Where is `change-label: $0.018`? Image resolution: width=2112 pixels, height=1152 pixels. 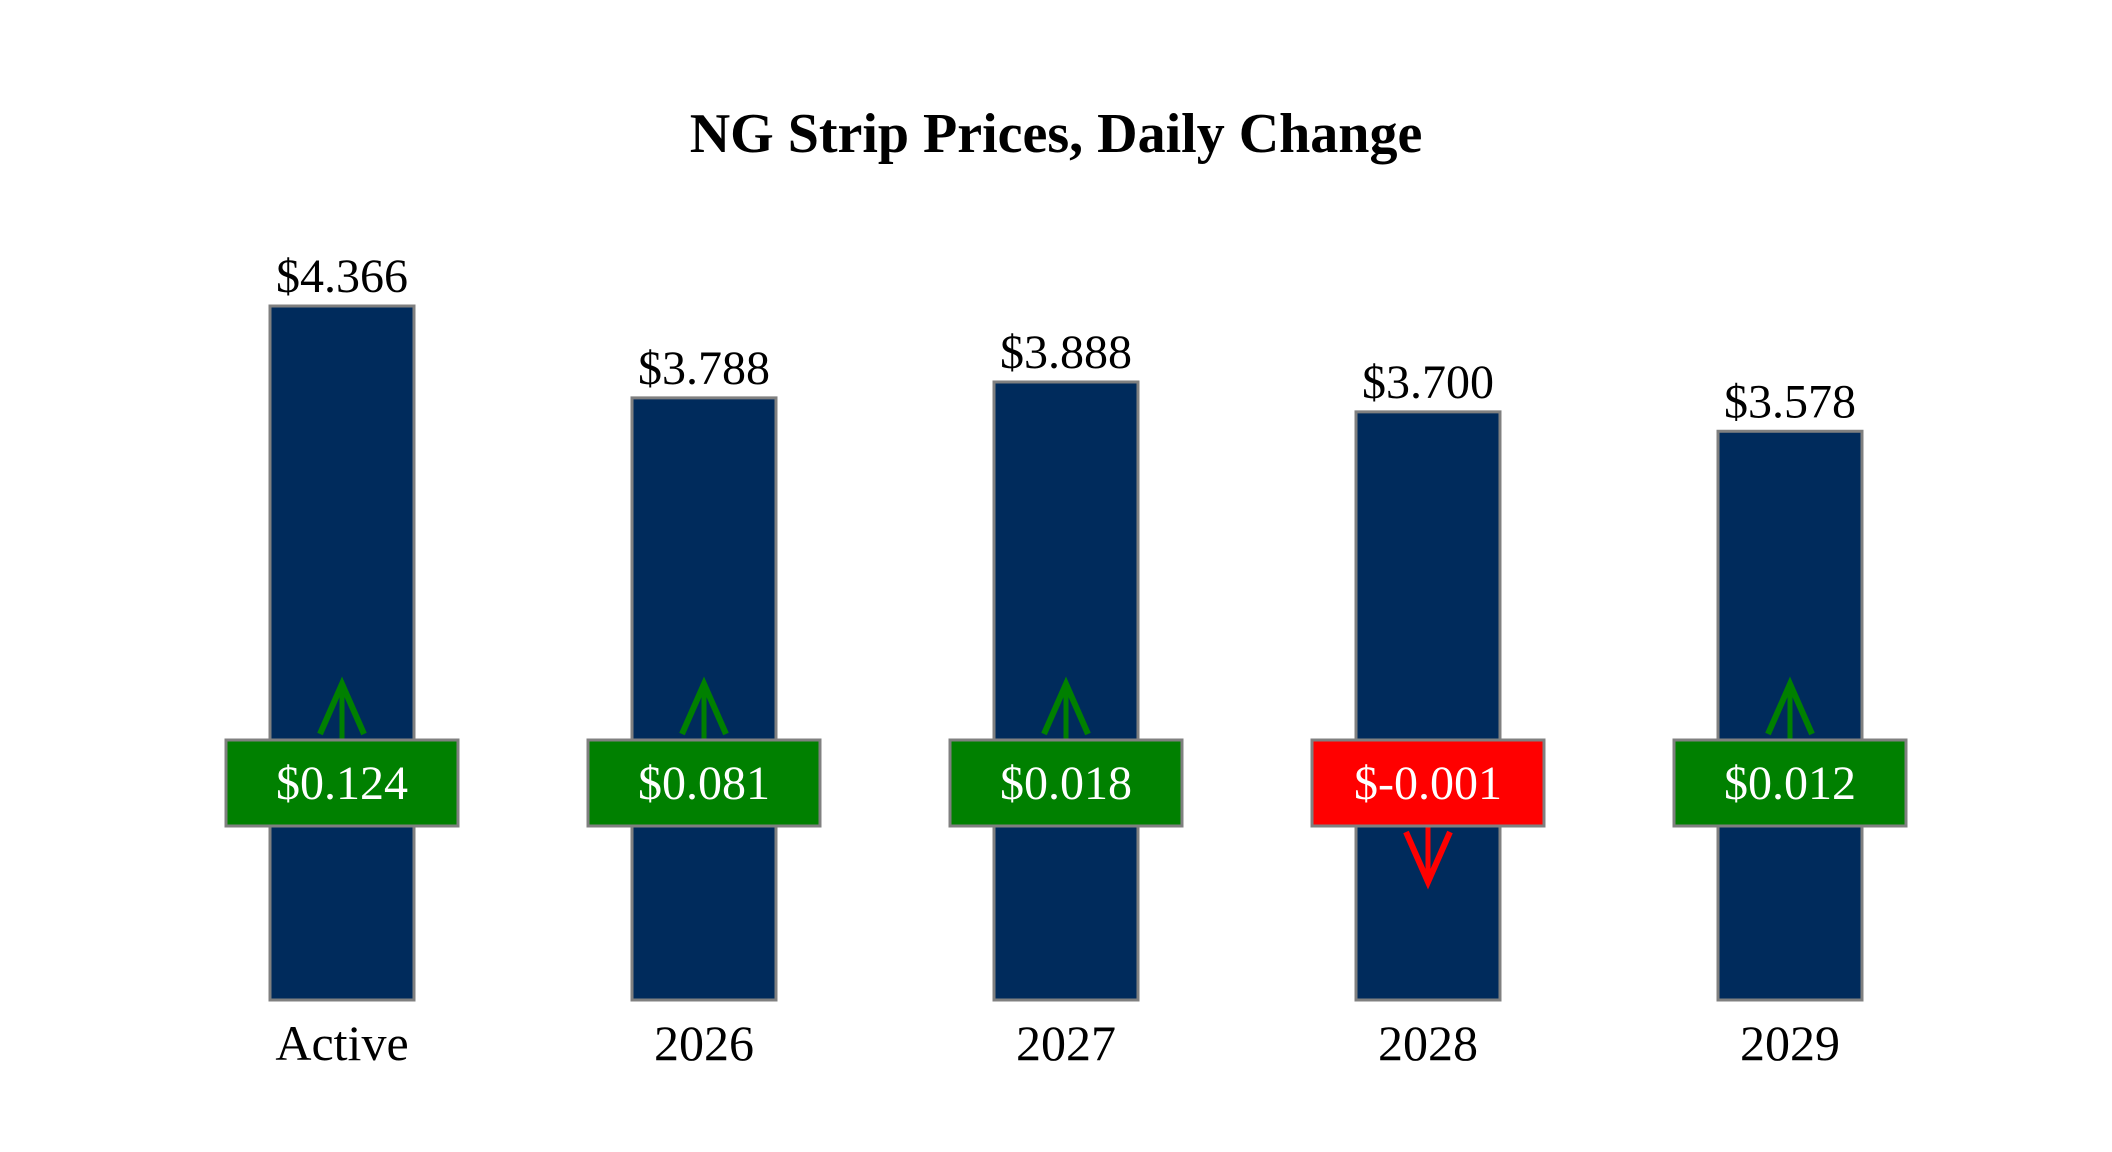
change-label: $0.018 is located at coordinates (1066, 783).